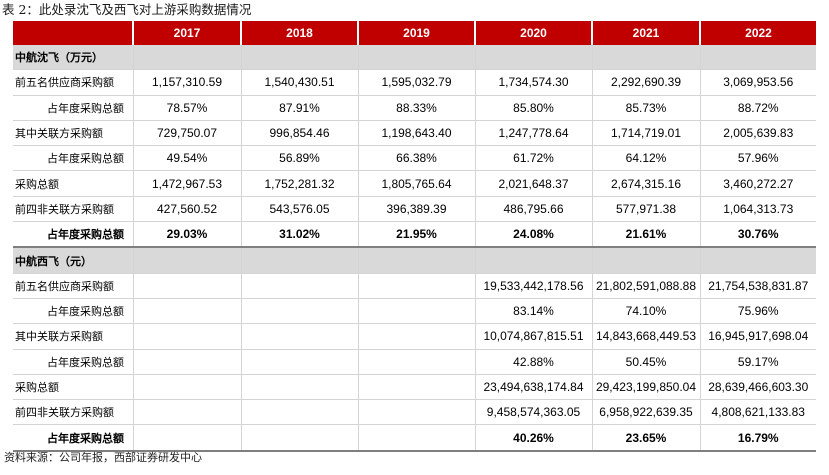 The height and width of the screenshot is (475, 829). I want to click on value-cell: 75.96%, so click(757, 311).